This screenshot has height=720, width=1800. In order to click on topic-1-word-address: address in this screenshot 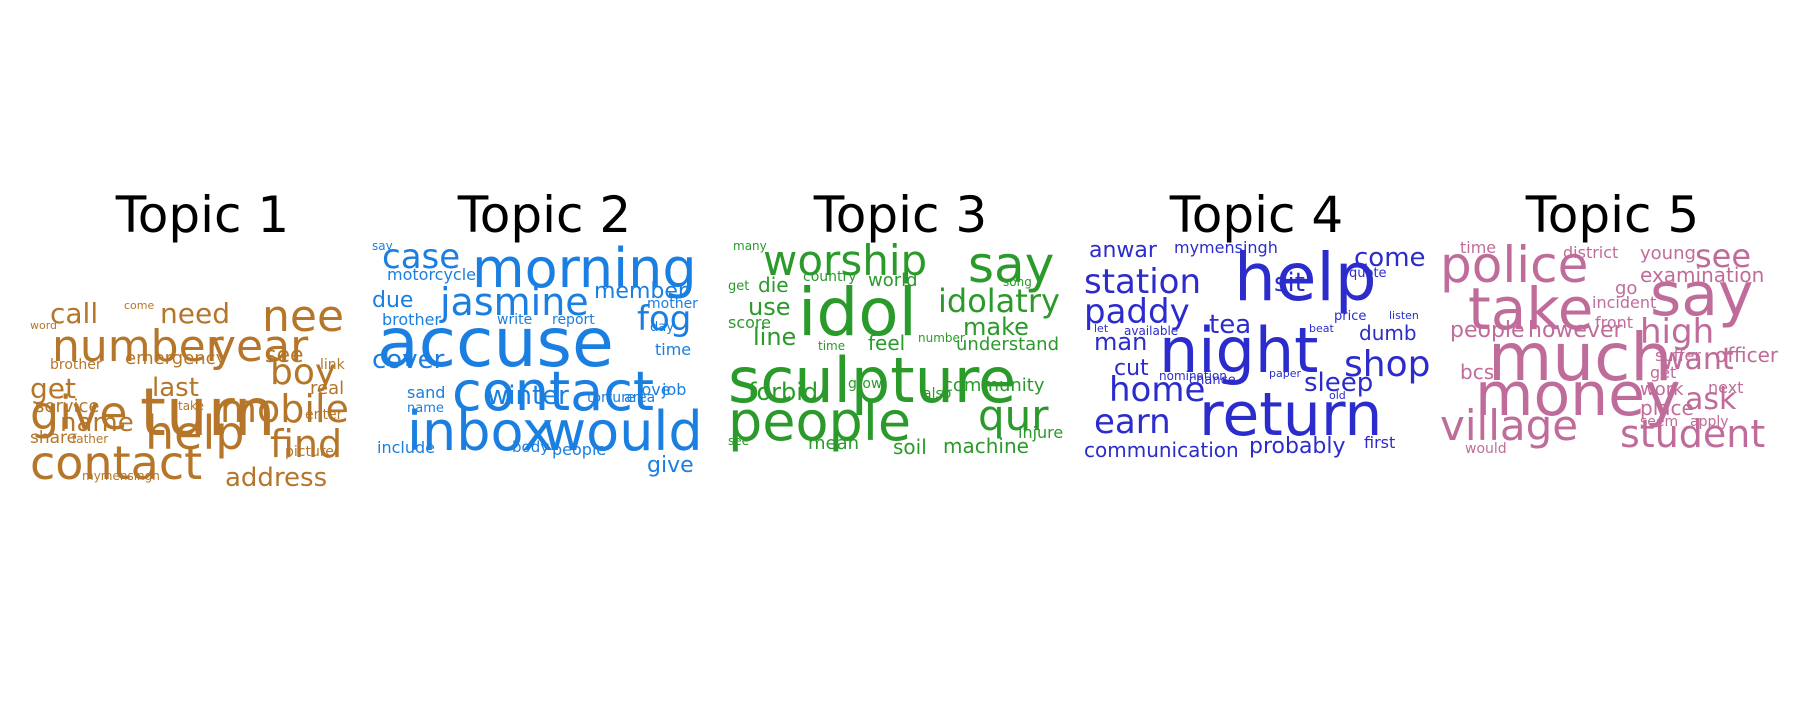, I will do `click(276, 478)`.